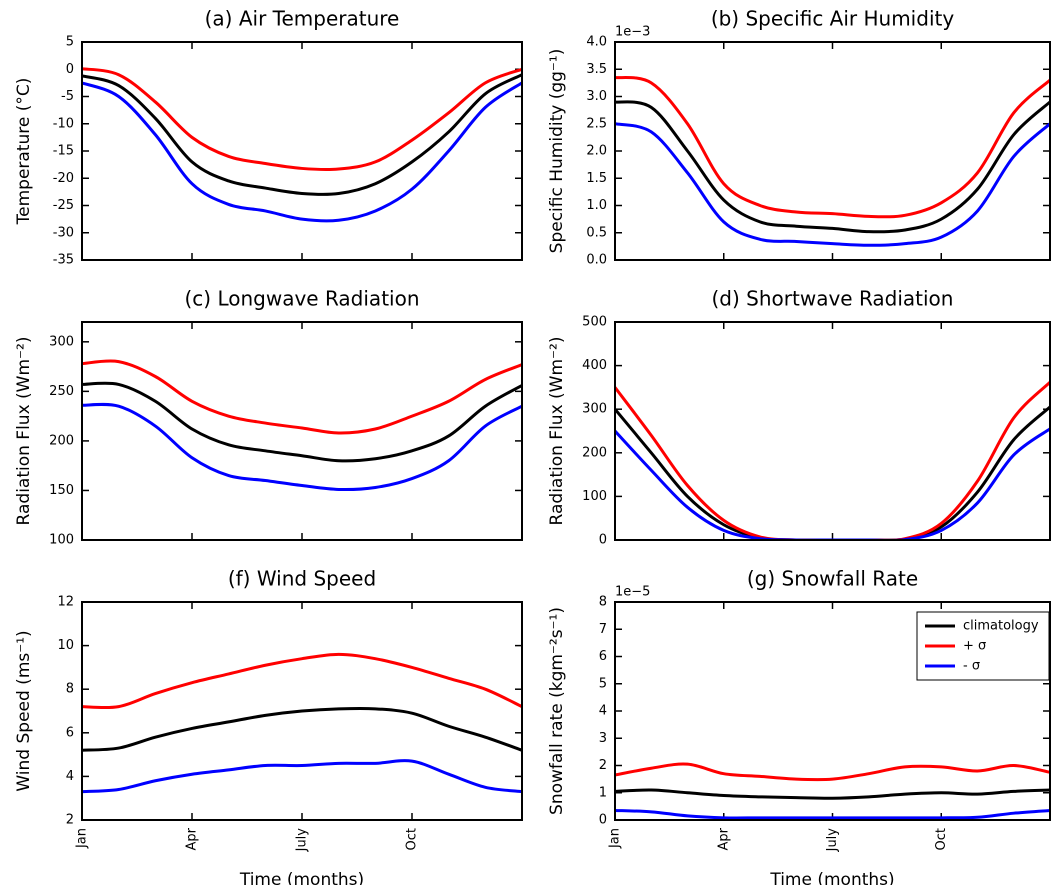 This screenshot has width=1051, height=885. Describe the element at coordinates (974, 646) in the screenshot. I see `legend-label: + σ` at that location.